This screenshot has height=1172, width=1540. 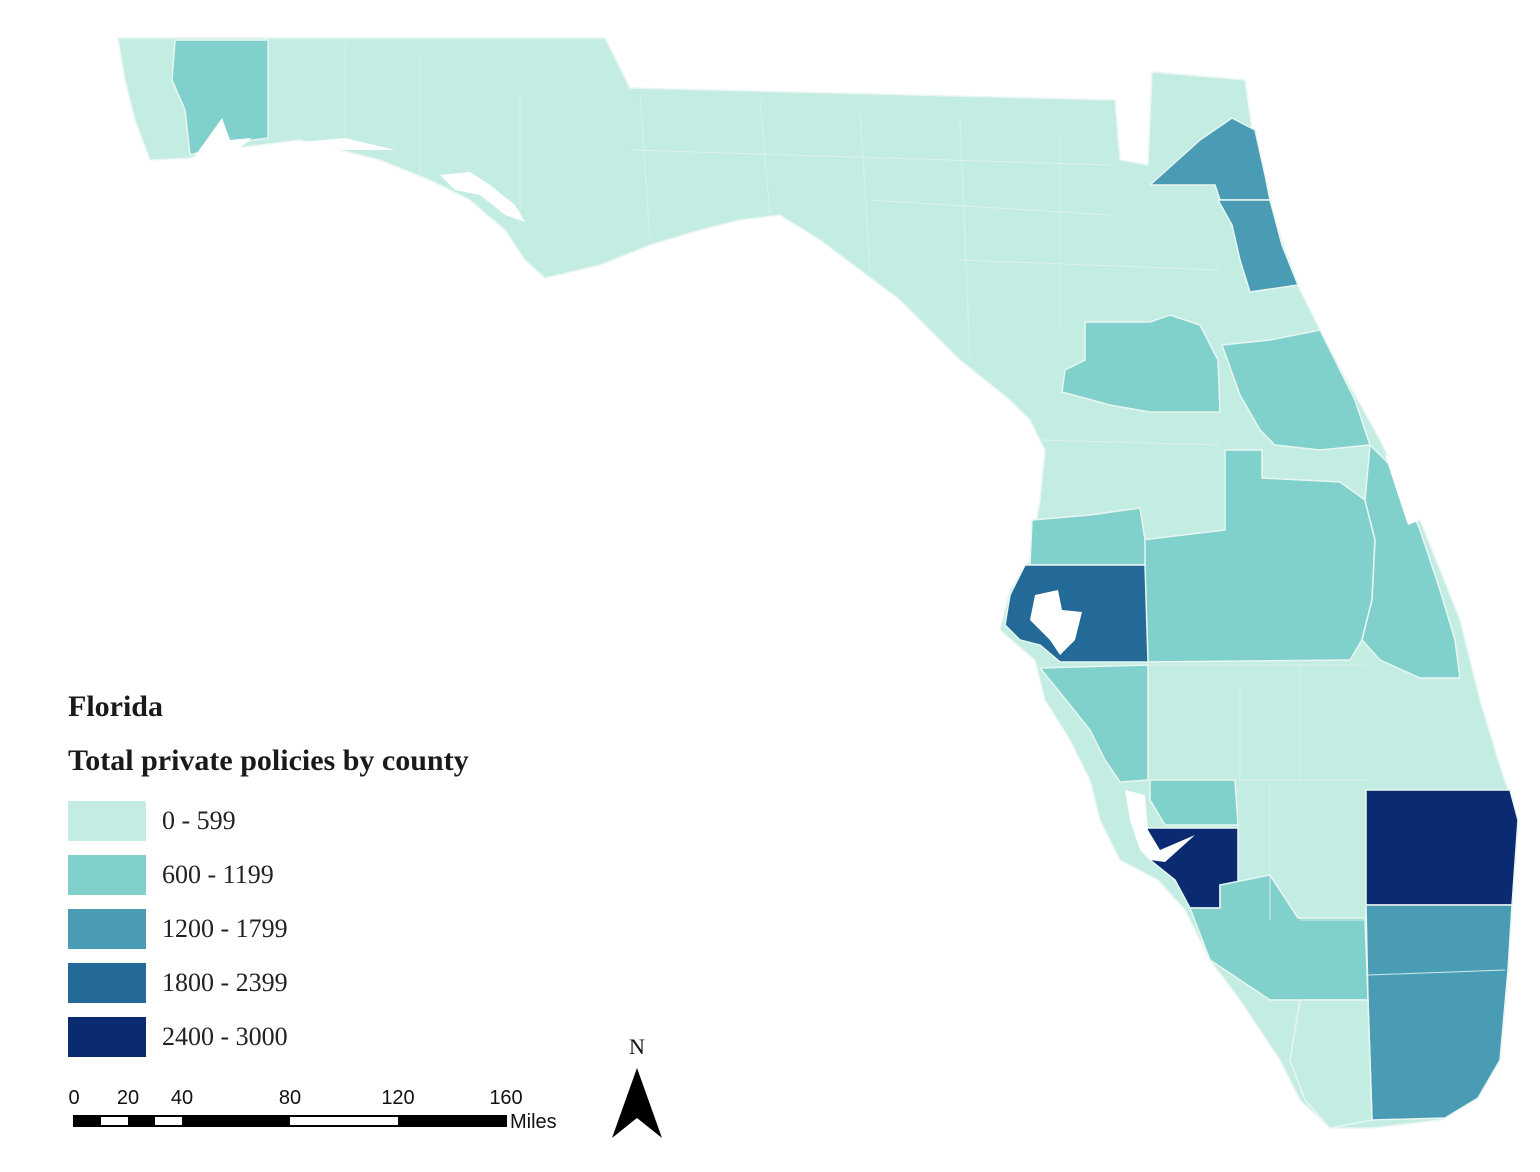 I want to click on county-volusia, so click(x=1296, y=390).